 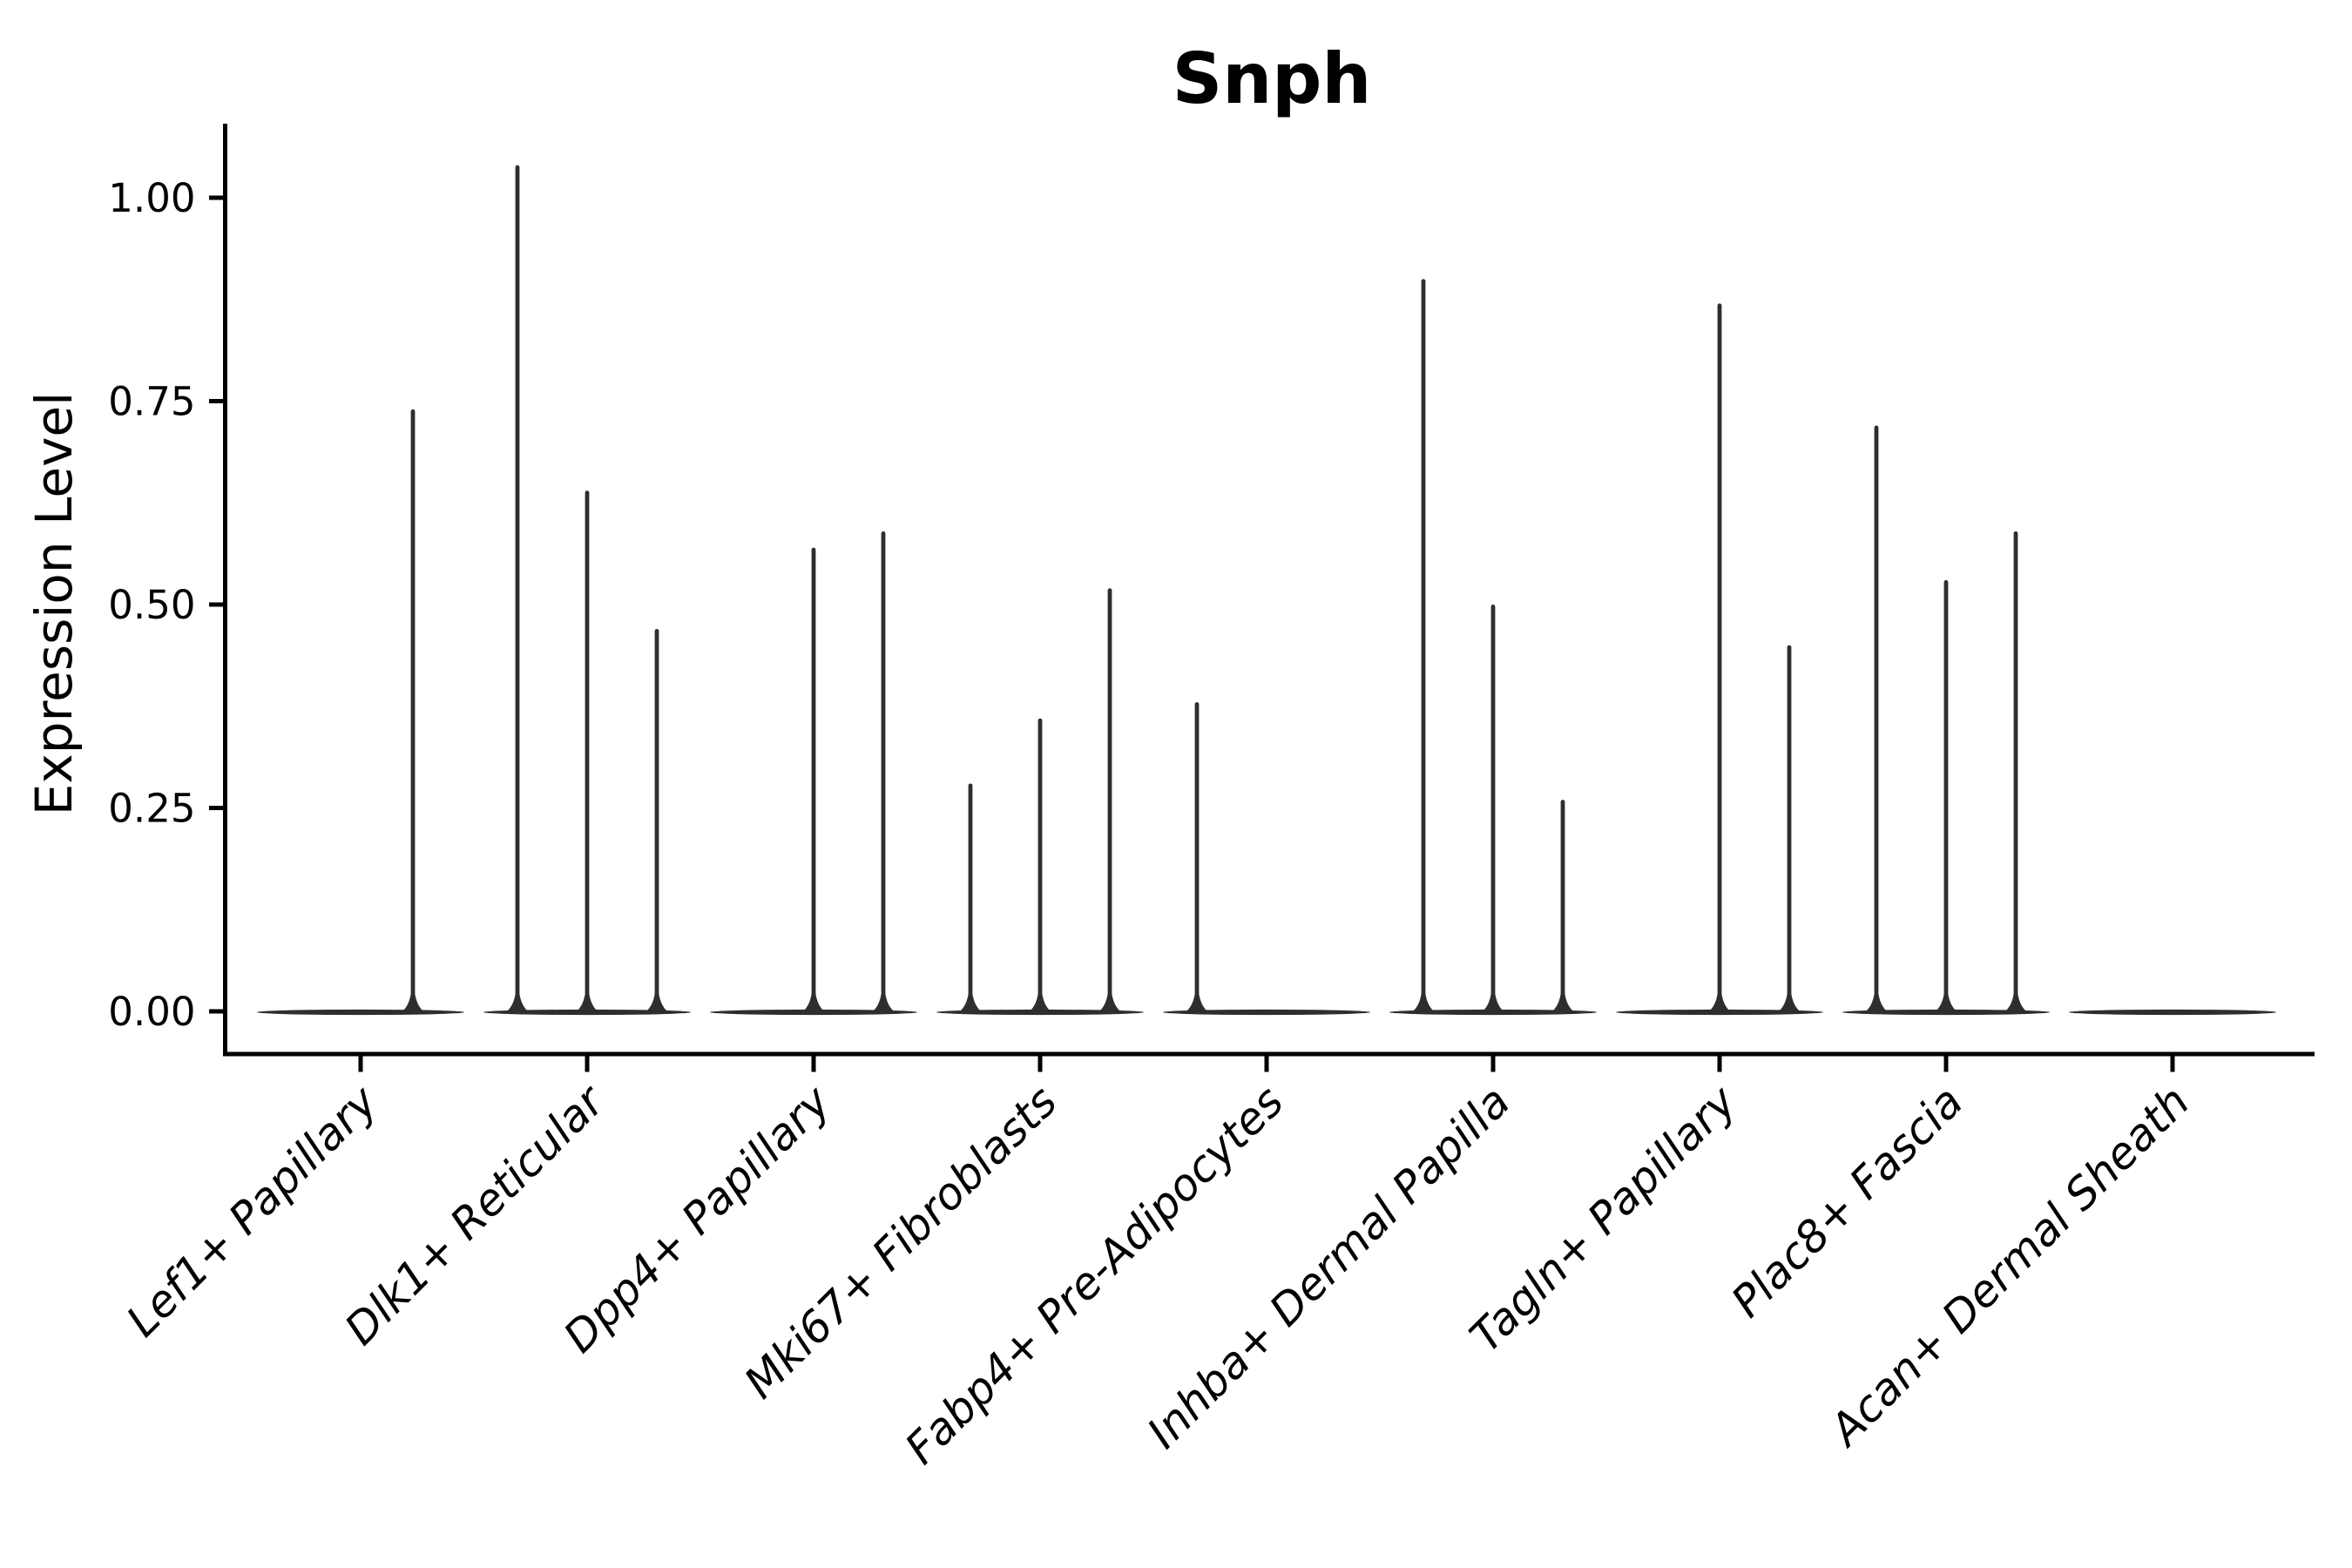 What do you see at coordinates (151, 198) in the screenshot?
I see `y-tick-label: 1.00` at bounding box center [151, 198].